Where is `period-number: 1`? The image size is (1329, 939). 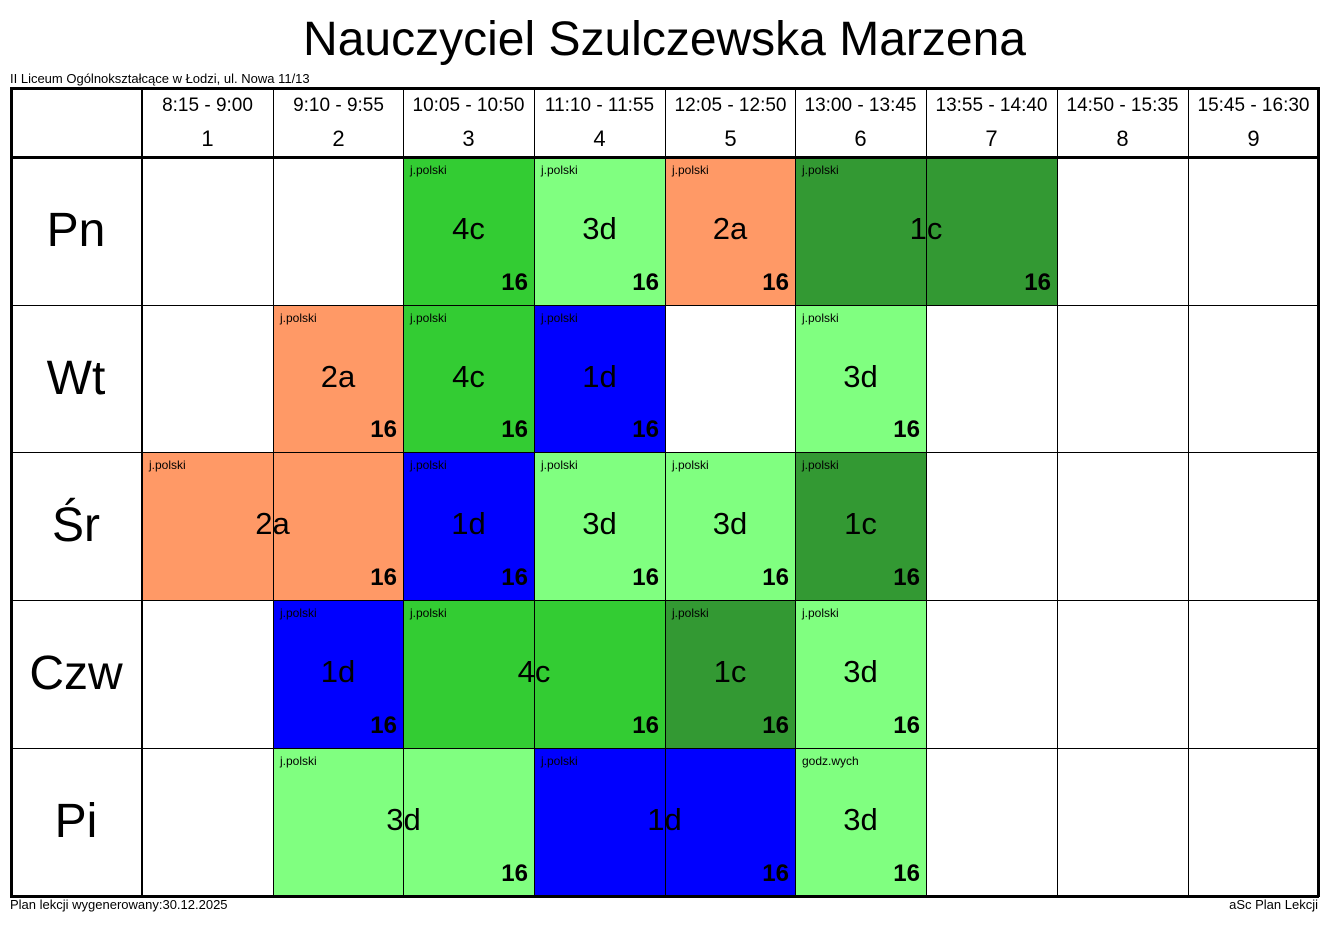 period-number: 1 is located at coordinates (207, 138).